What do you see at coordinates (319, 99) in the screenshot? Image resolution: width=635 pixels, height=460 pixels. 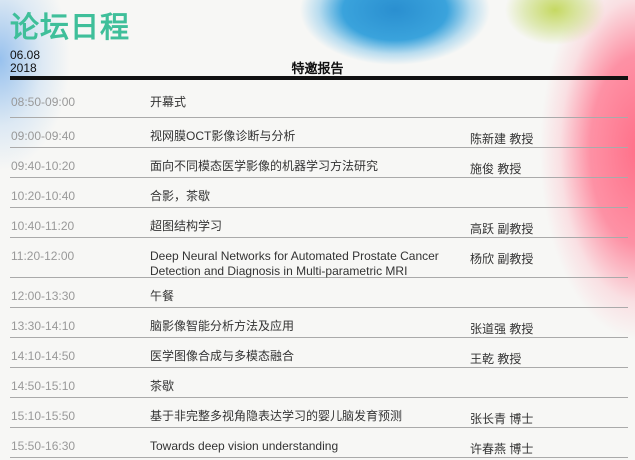 I see `schedule-row: 08:50-09:00 开幕式` at bounding box center [319, 99].